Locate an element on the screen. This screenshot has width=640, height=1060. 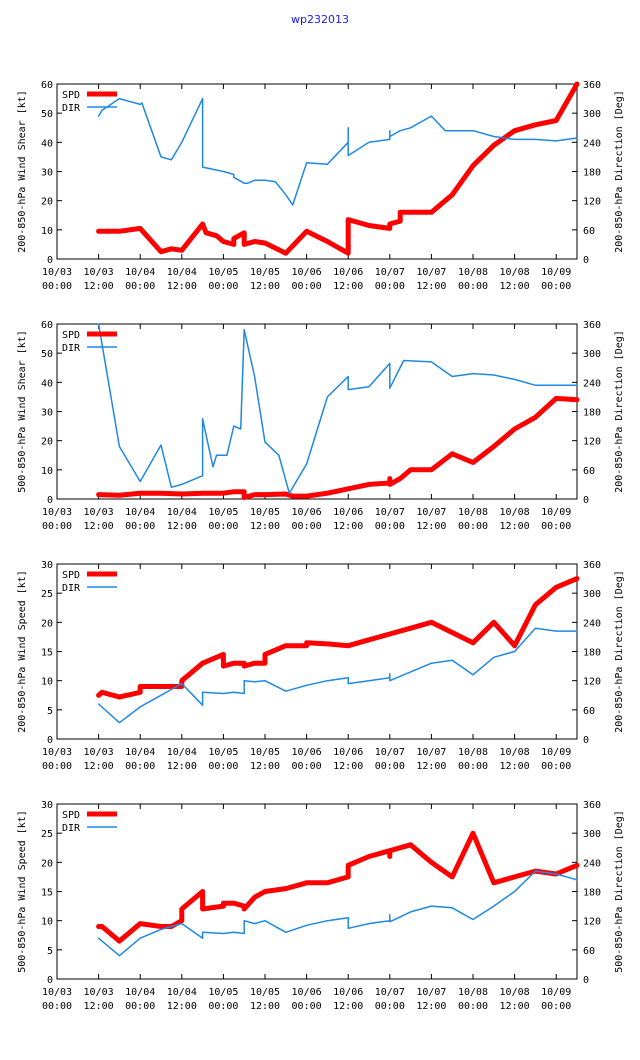
page-title: wp232013 is located at coordinates (320, 19).